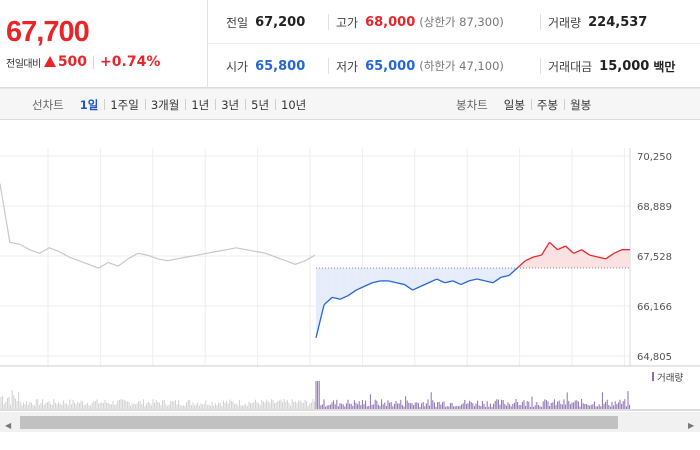  What do you see at coordinates (130, 62) in the screenshot?
I see `change-rate: +0.74%` at bounding box center [130, 62].